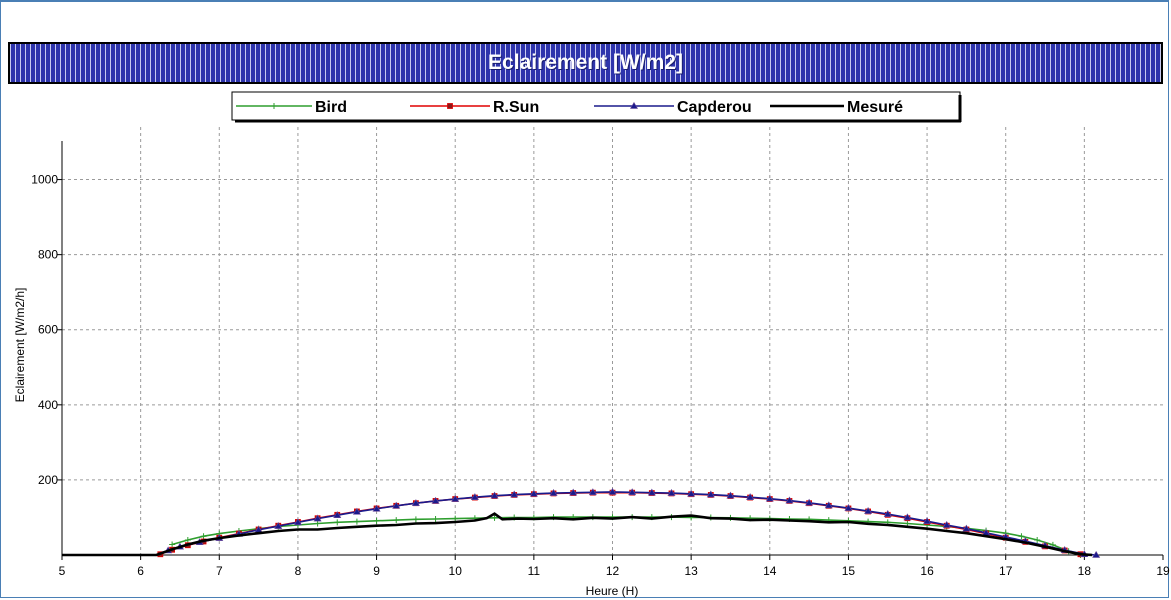 This screenshot has width=1171, height=600. I want to click on series-capderou, so click(632, 522).